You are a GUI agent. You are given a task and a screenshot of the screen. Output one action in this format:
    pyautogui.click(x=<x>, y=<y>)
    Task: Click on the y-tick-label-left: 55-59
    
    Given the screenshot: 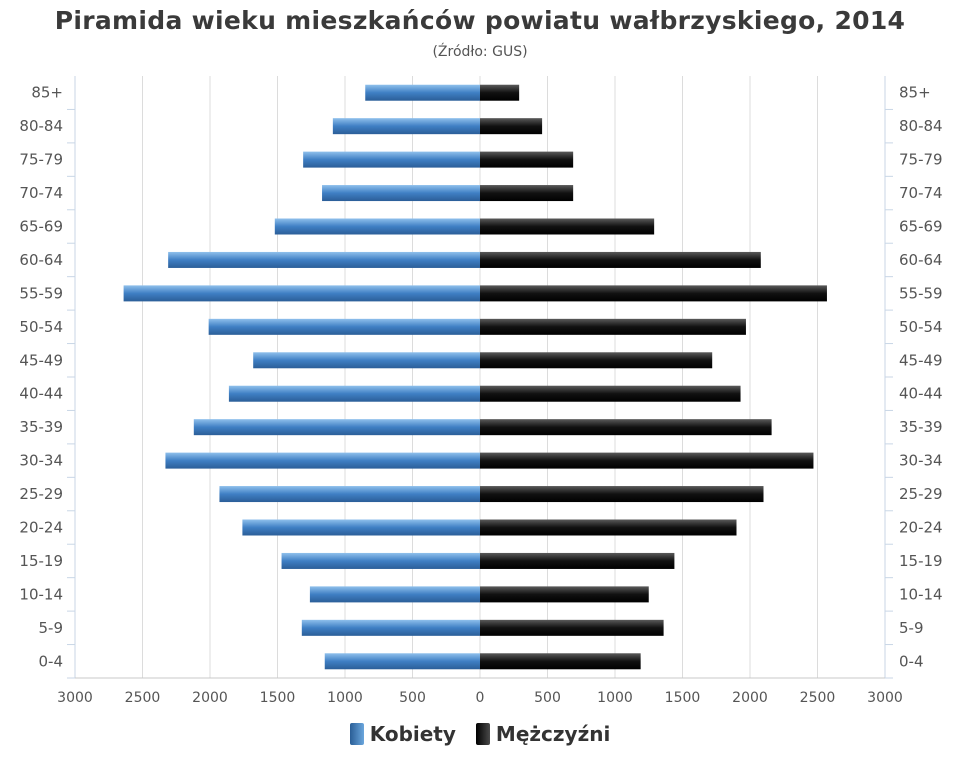 What is the action you would take?
    pyautogui.click(x=41, y=293)
    